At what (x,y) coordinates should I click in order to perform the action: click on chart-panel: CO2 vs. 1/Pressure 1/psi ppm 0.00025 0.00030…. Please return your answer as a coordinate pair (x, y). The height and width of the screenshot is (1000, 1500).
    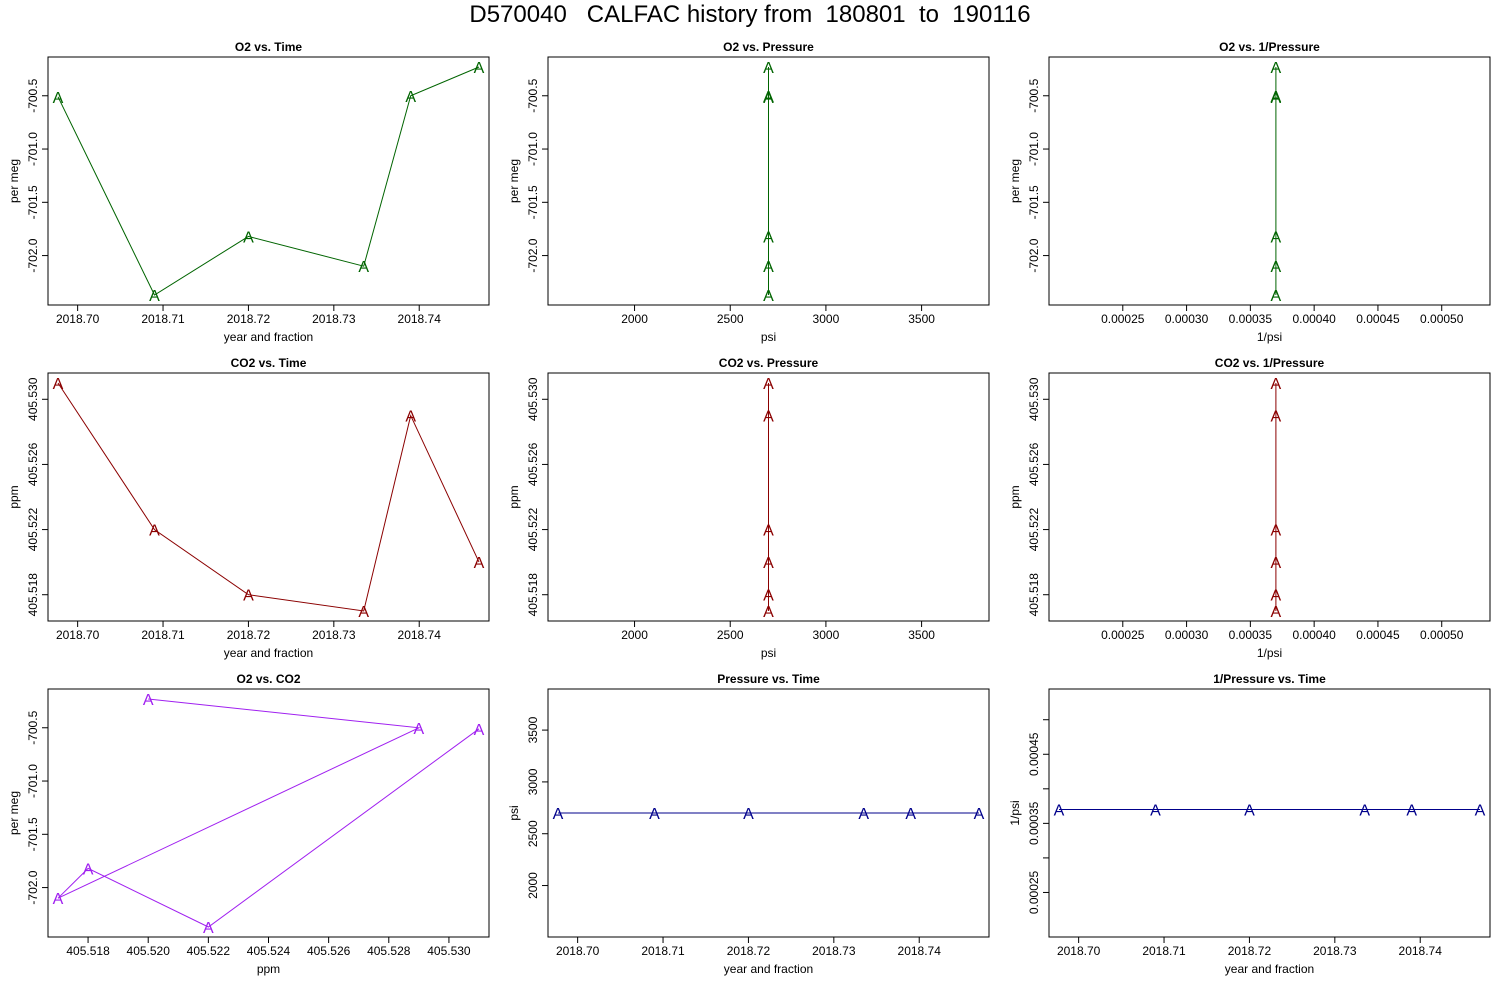
    Looking at the image, I should click on (1249, 508).